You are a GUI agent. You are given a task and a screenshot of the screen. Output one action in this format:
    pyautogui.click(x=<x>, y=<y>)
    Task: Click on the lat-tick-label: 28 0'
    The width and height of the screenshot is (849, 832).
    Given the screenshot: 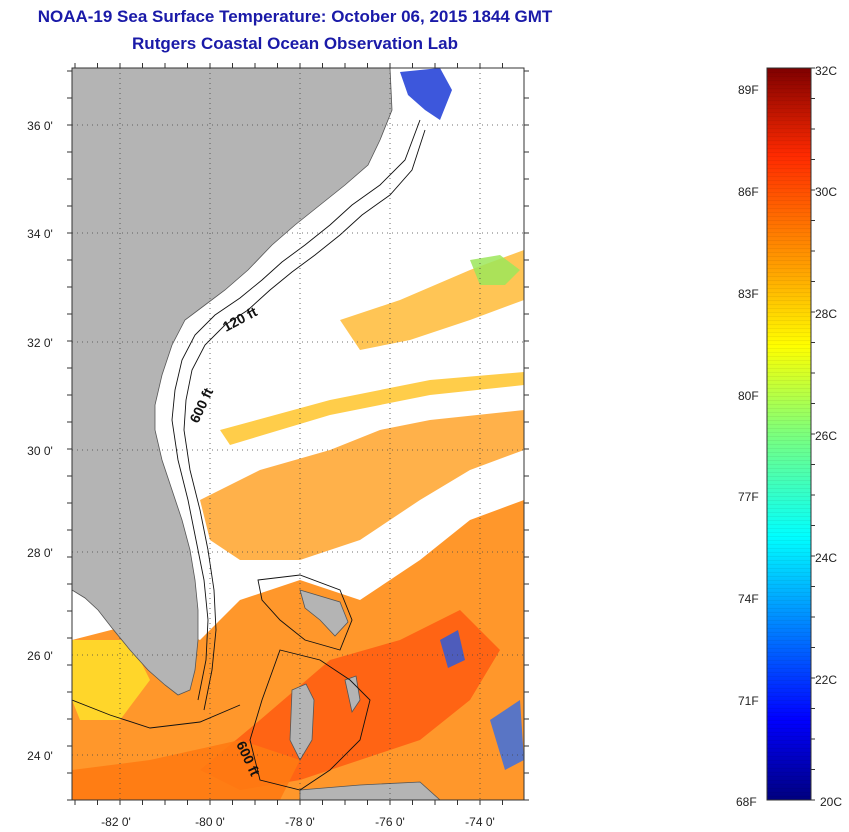 What is the action you would take?
    pyautogui.click(x=40, y=553)
    